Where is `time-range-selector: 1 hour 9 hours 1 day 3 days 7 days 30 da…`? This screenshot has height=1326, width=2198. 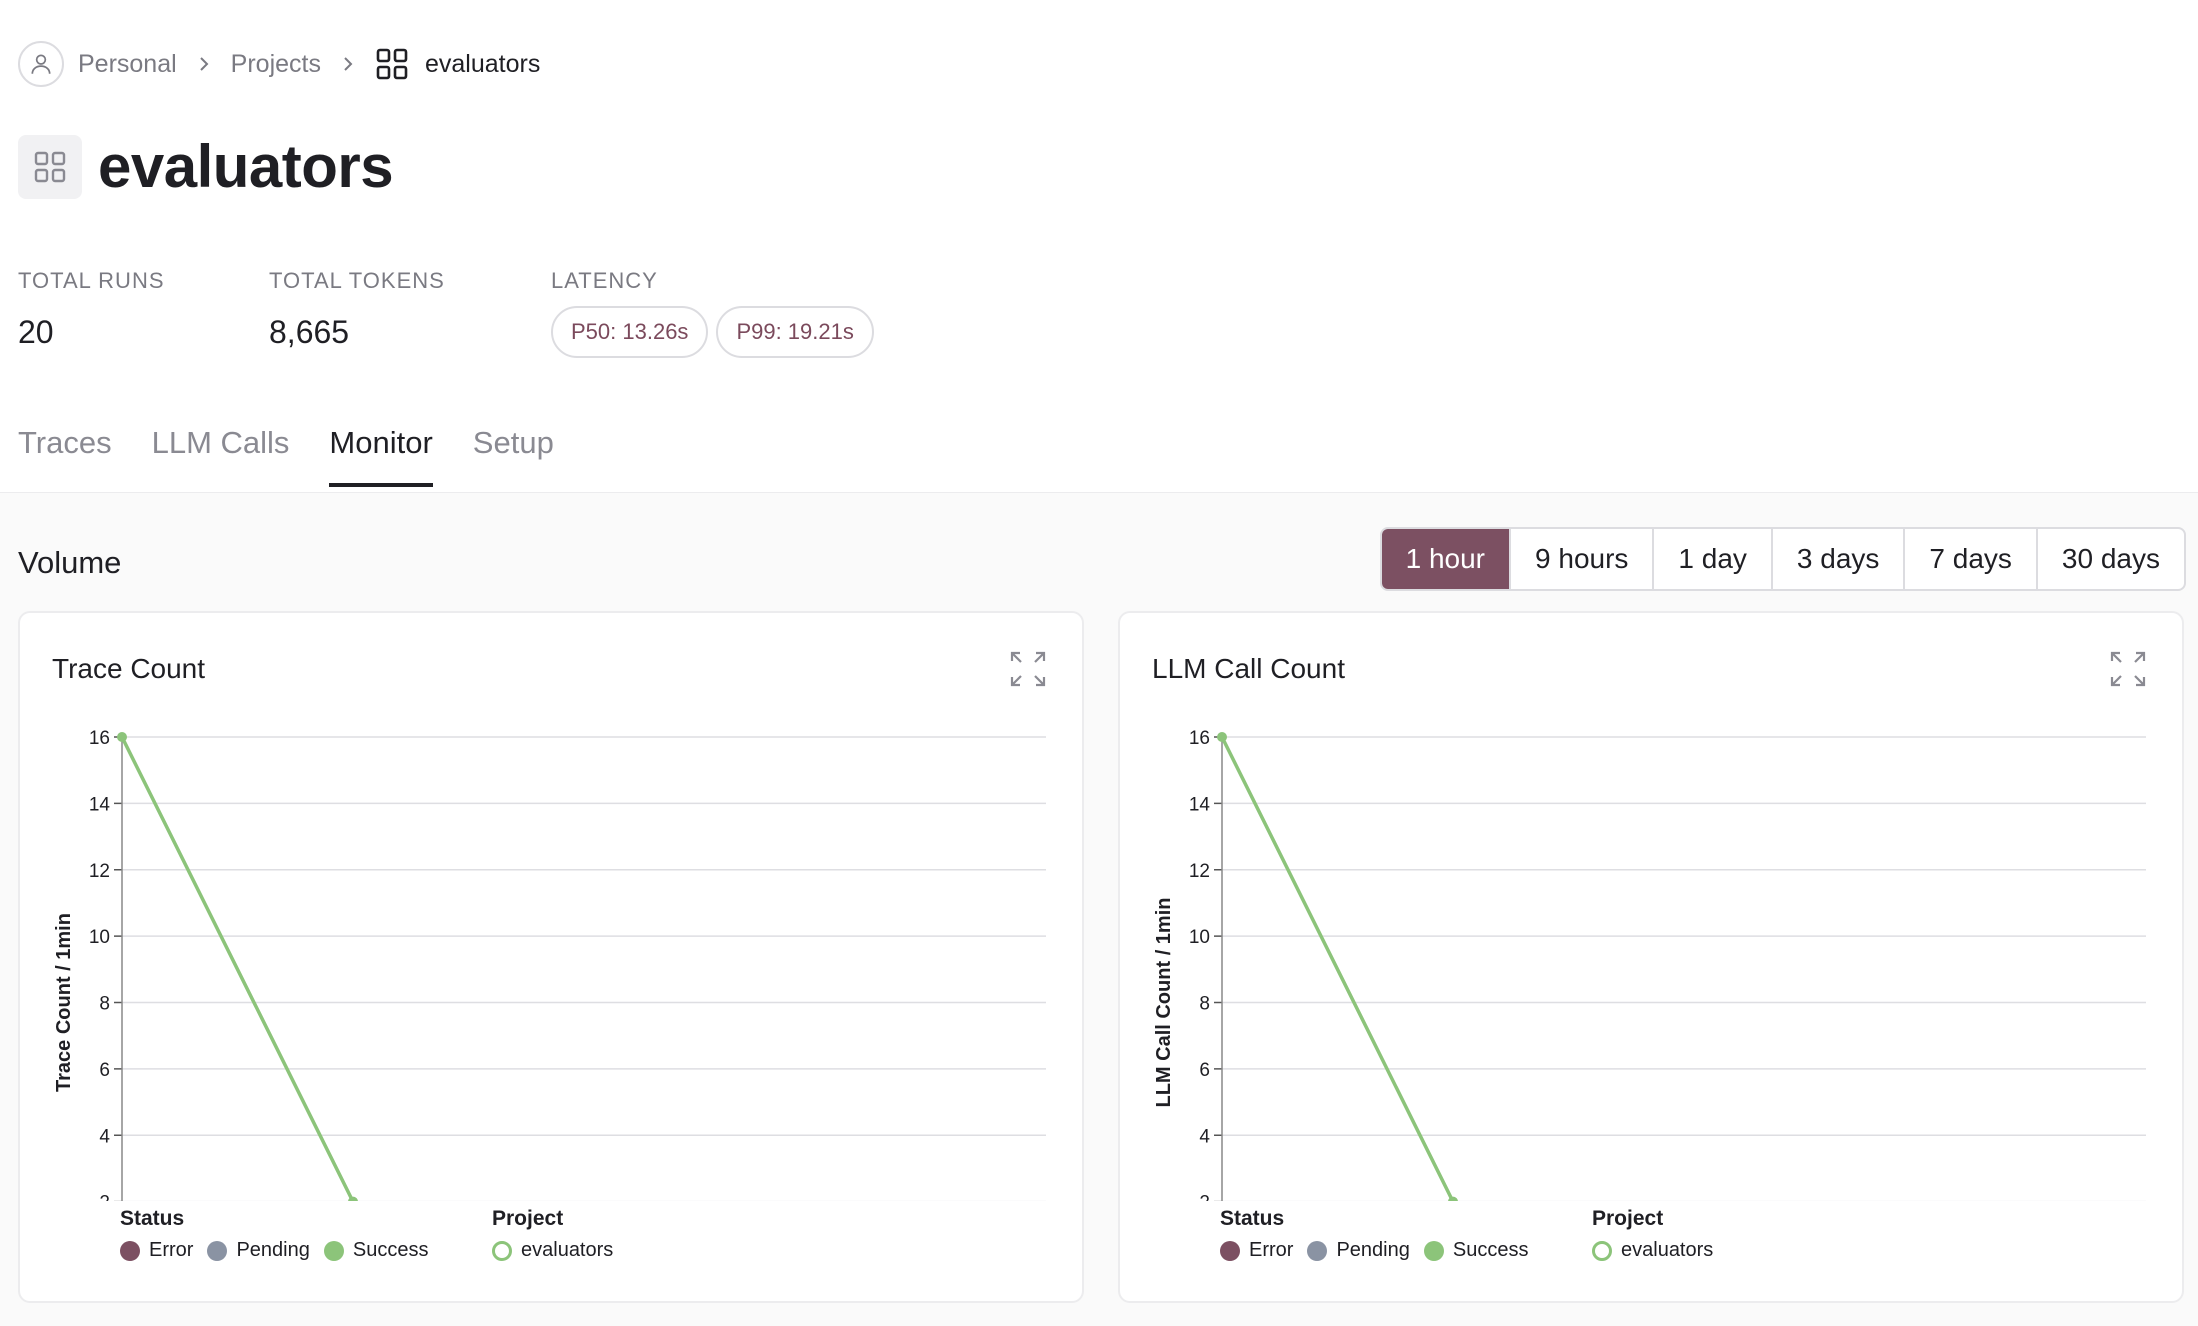
time-range-selector: 1 hour 9 hours 1 day 3 days 7 days 30 da… is located at coordinates (1782, 559).